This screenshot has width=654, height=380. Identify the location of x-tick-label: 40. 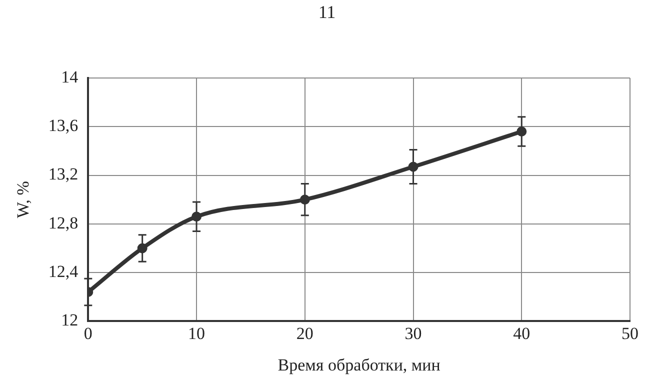
(521, 333).